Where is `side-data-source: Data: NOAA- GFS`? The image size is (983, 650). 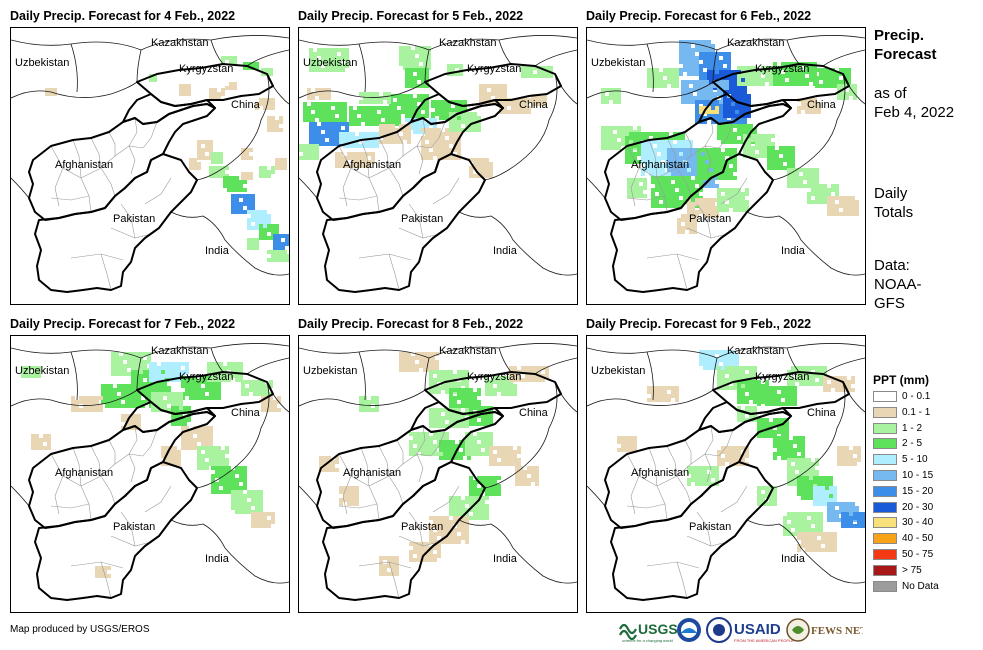
side-data-source: Data: NOAA- GFS is located at coordinates (898, 284).